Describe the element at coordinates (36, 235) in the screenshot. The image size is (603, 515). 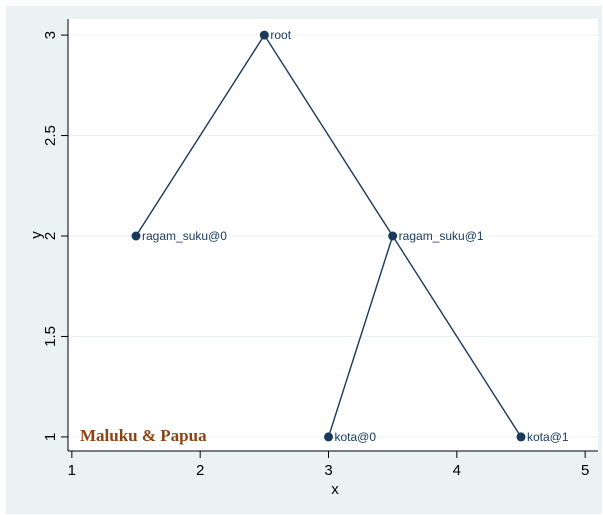
I see `y-axis-title: y` at that location.